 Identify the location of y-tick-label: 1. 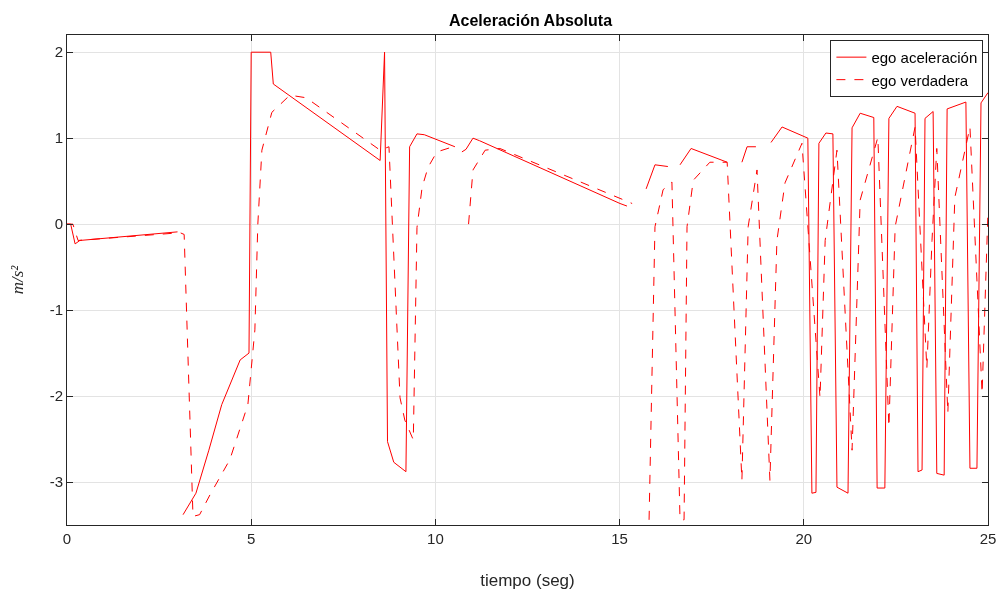
(58, 138).